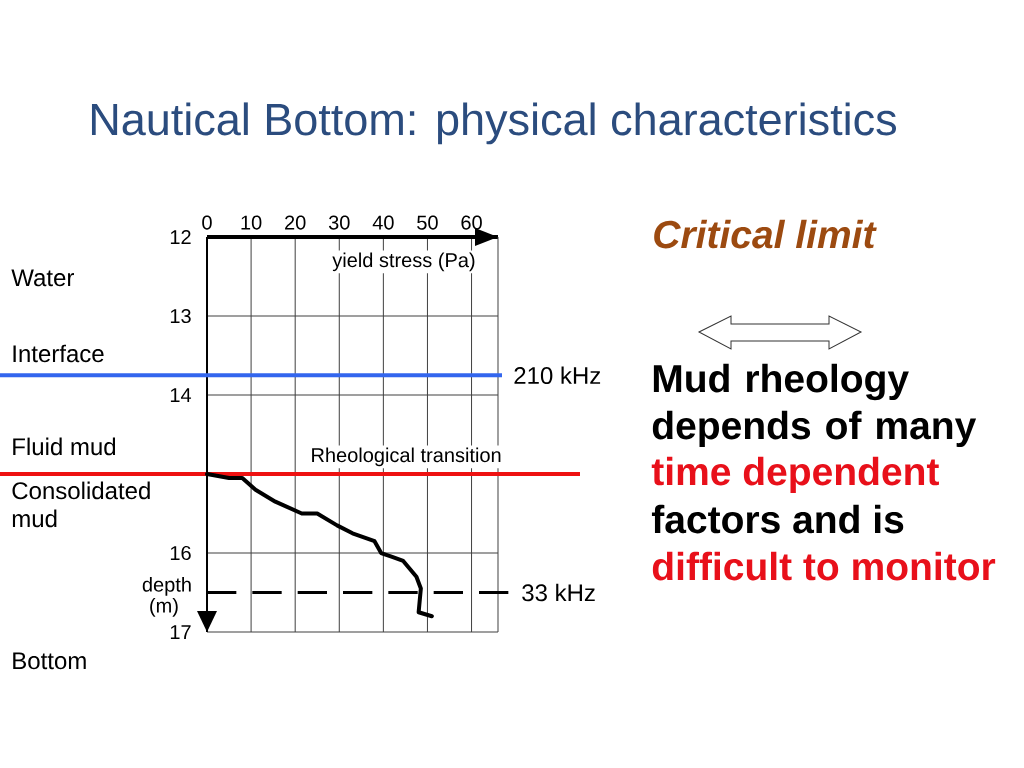 The height and width of the screenshot is (768, 1024). Describe the element at coordinates (427, 222) in the screenshot. I see `x-tick-label: 50` at that location.